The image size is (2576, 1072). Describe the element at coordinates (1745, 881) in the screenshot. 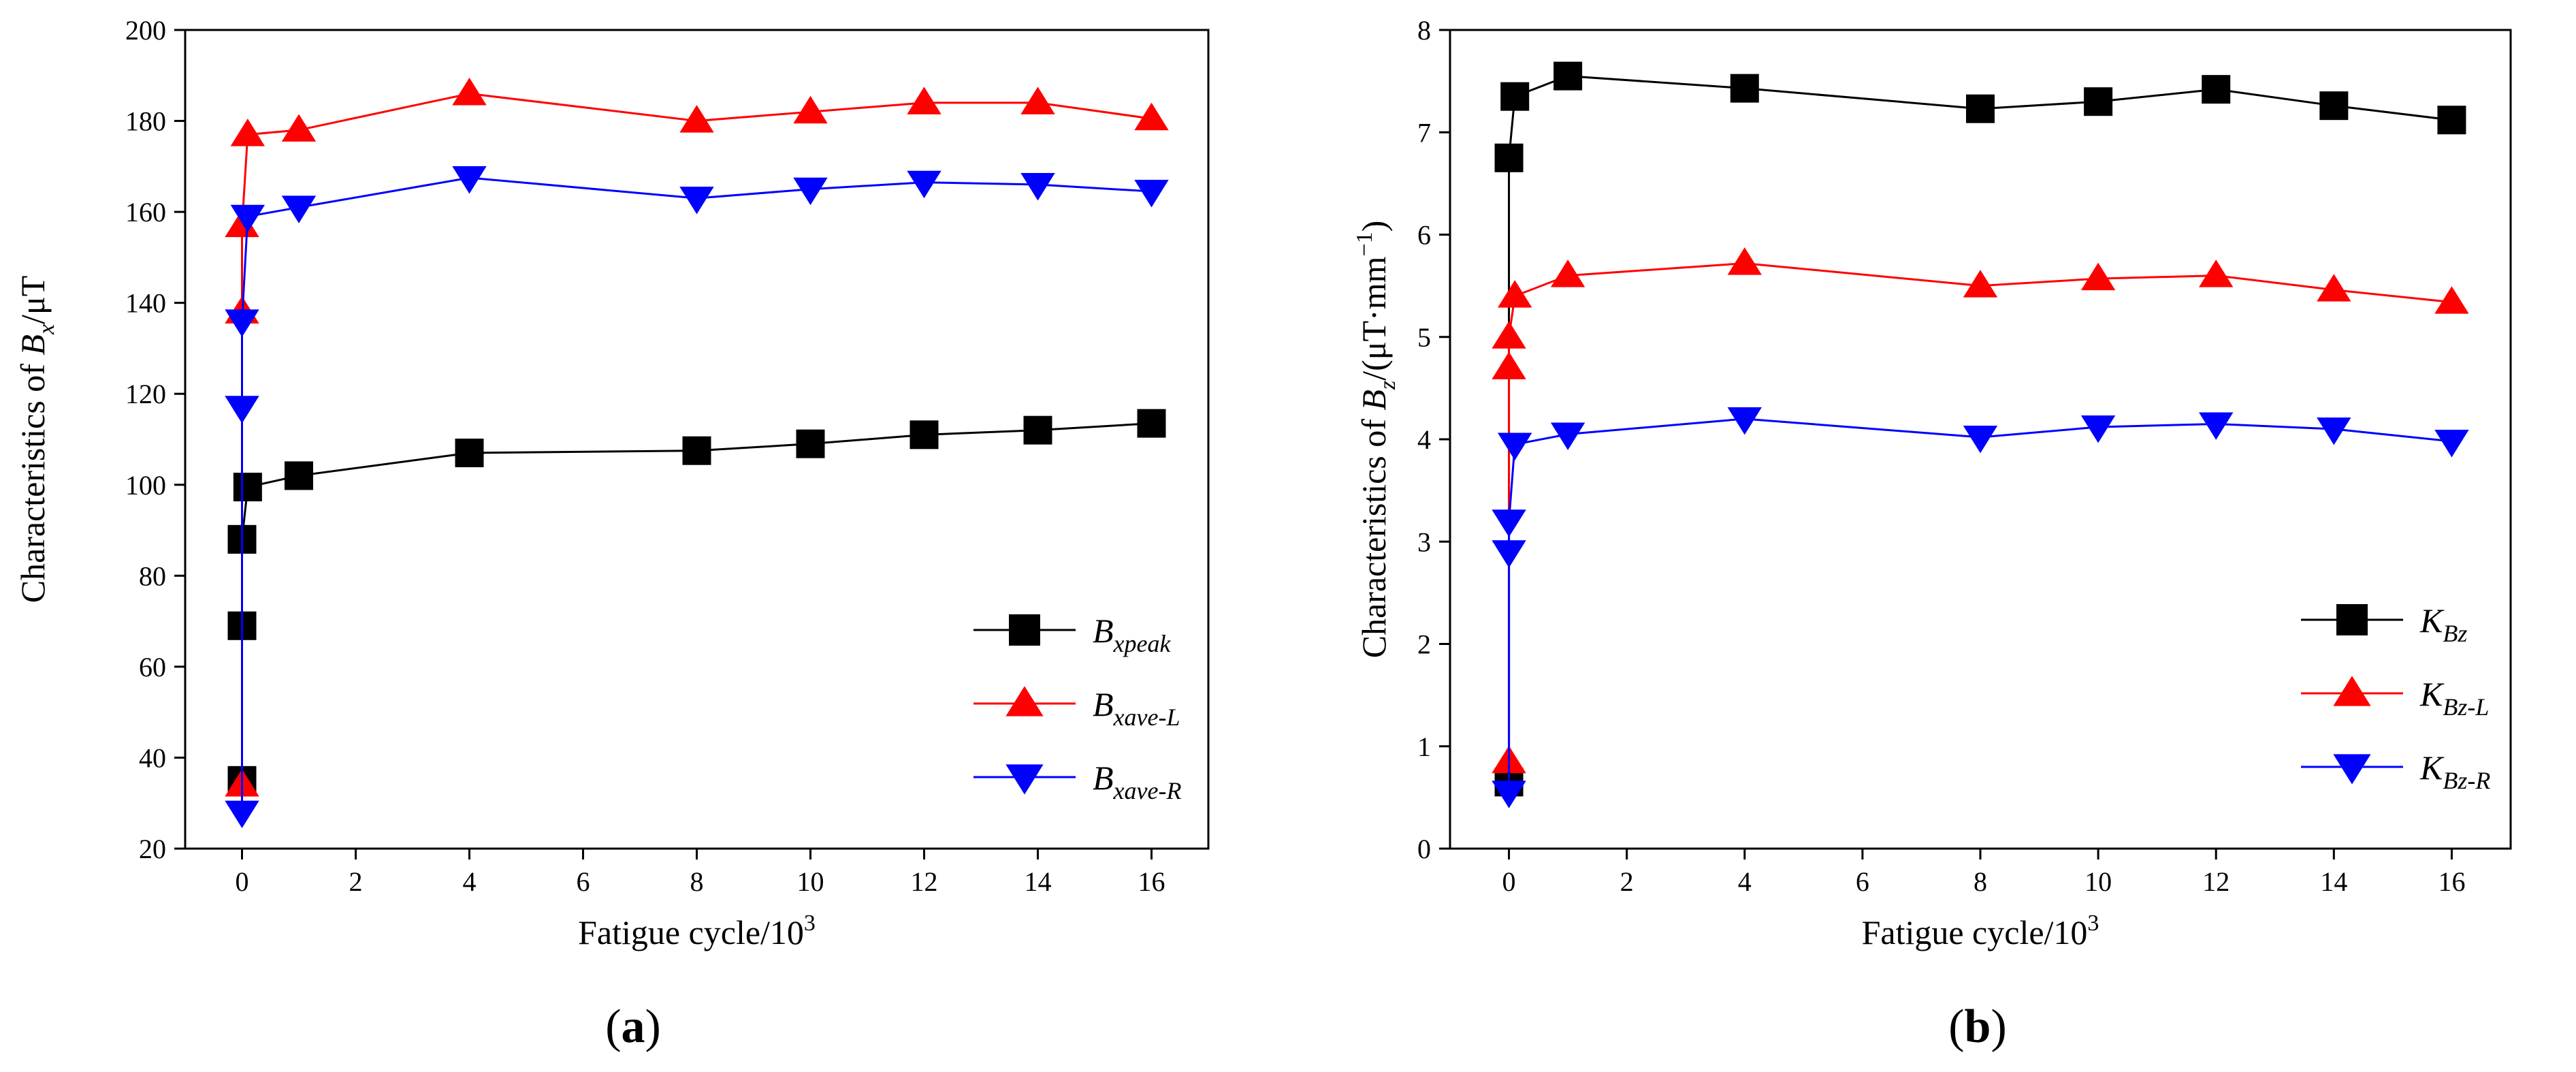

I see `x-tick-label: 4` at that location.